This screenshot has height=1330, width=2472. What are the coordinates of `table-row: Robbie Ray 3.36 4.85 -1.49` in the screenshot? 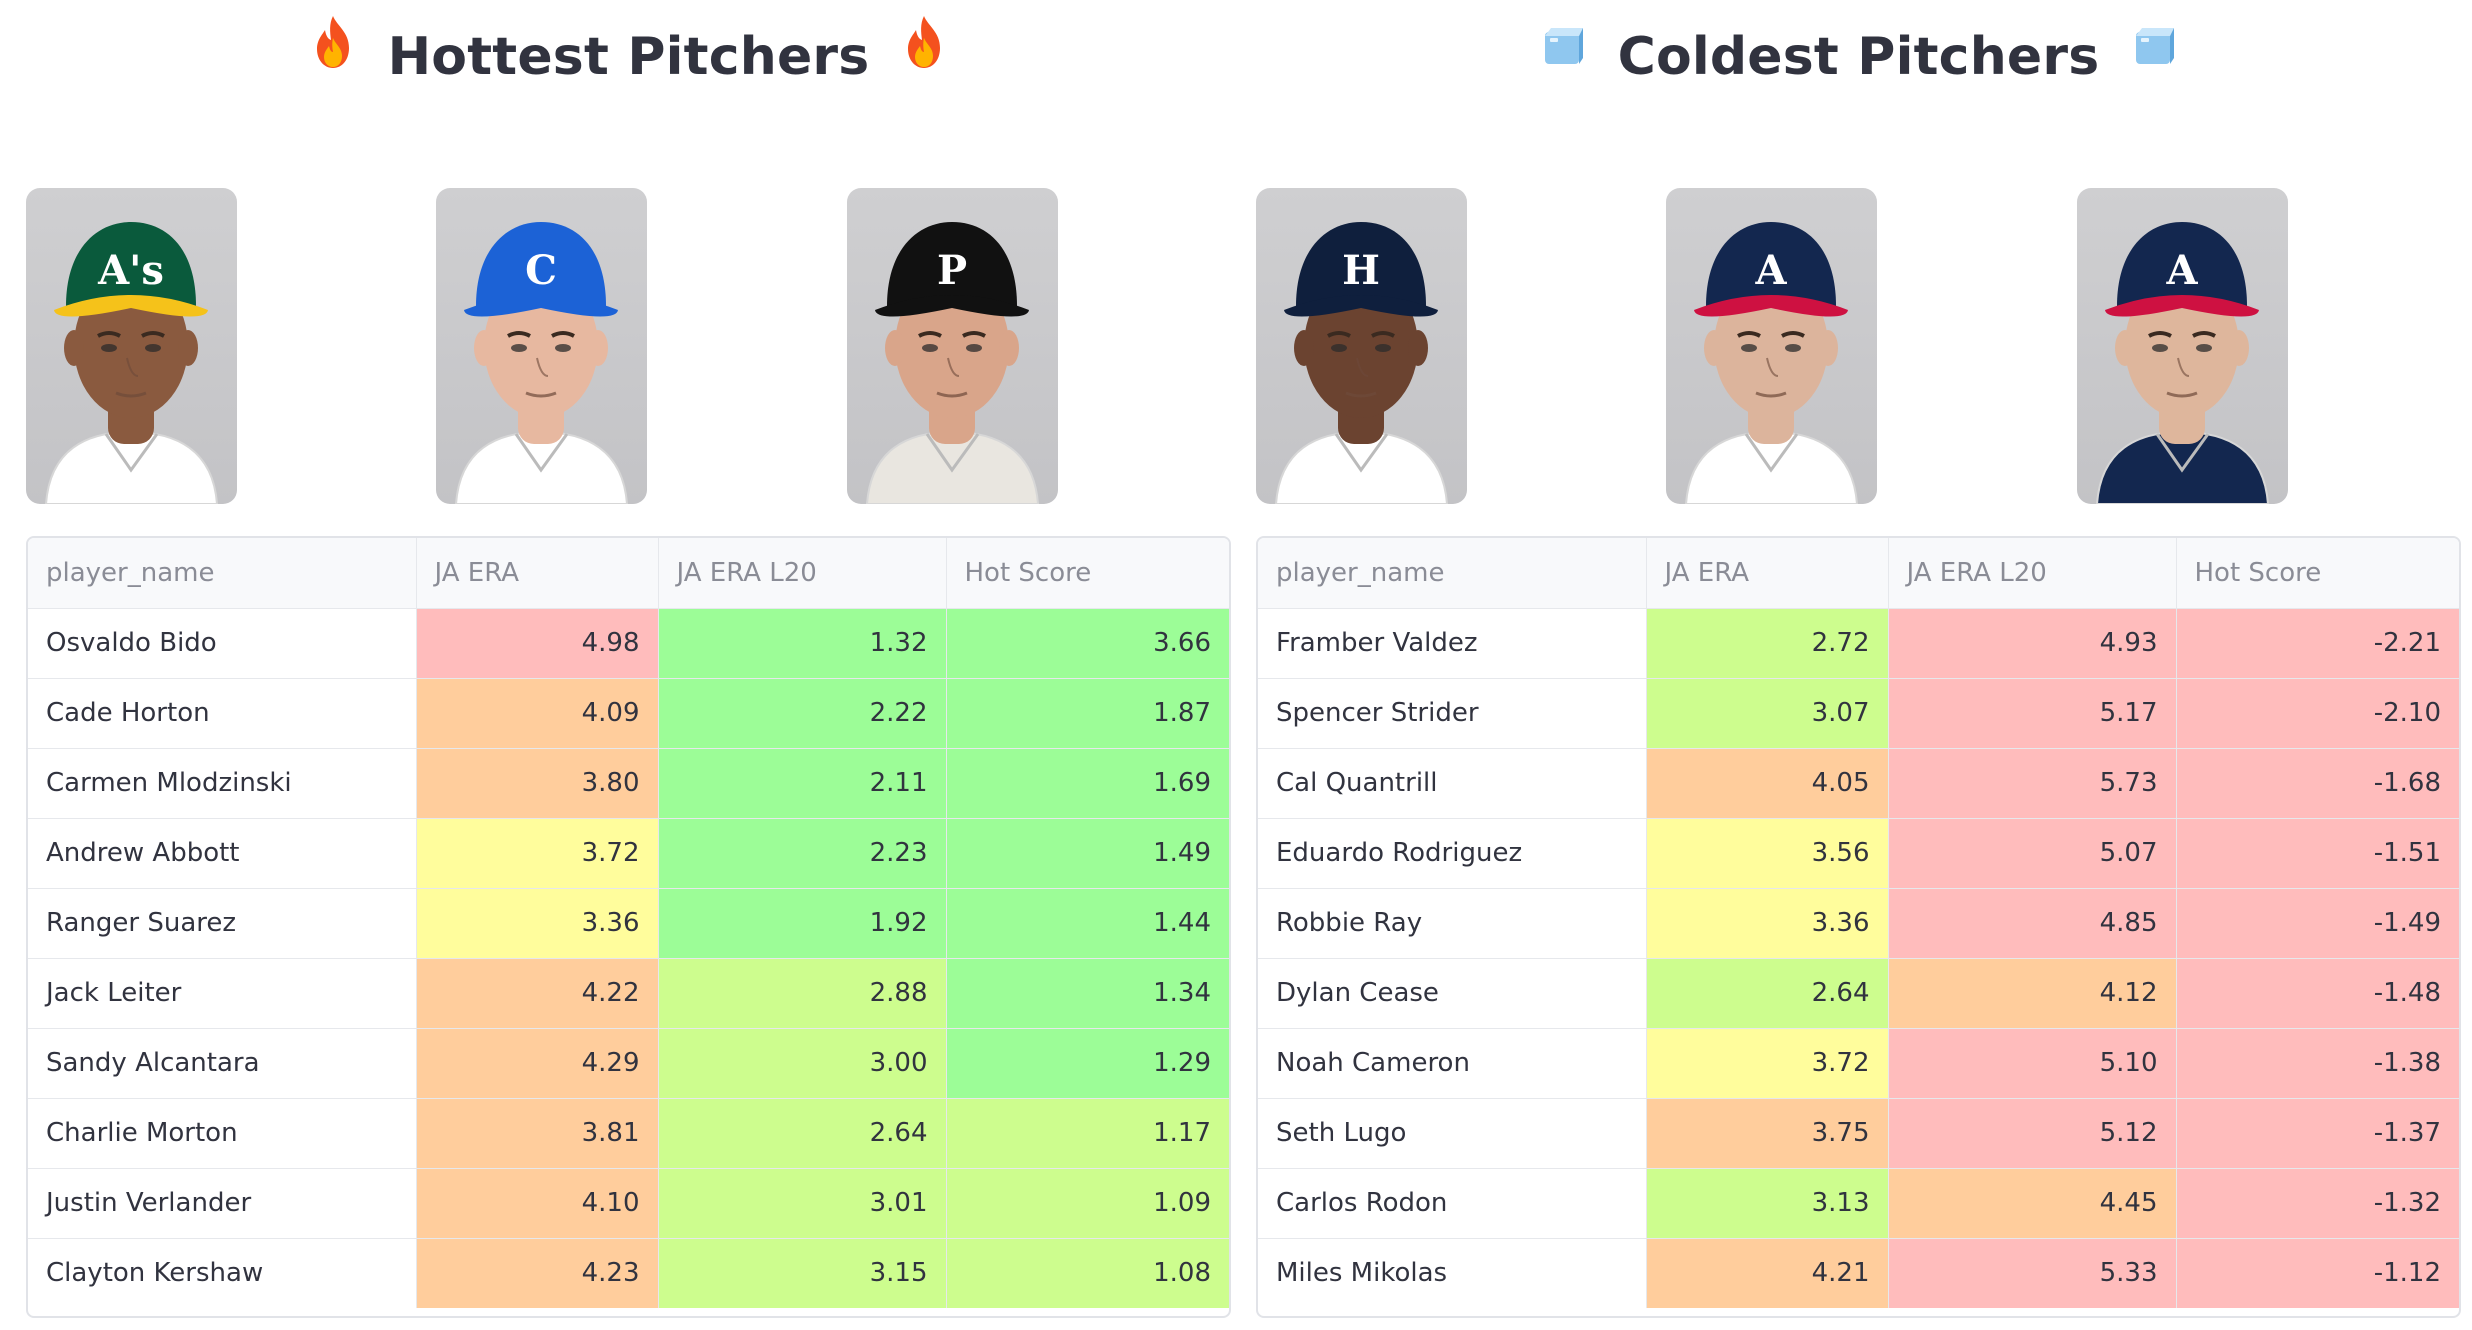 It's located at (1858, 923).